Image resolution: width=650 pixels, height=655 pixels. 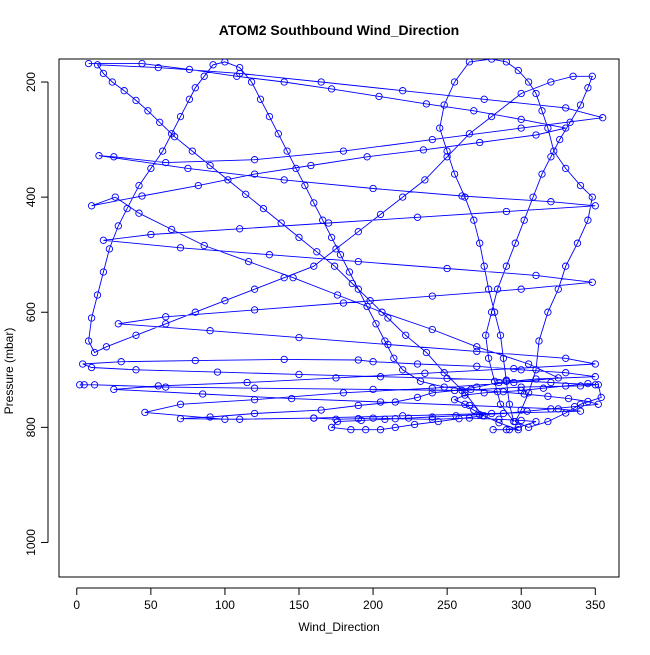 What do you see at coordinates (299, 605) in the screenshot?
I see `x-tick-label: 150` at bounding box center [299, 605].